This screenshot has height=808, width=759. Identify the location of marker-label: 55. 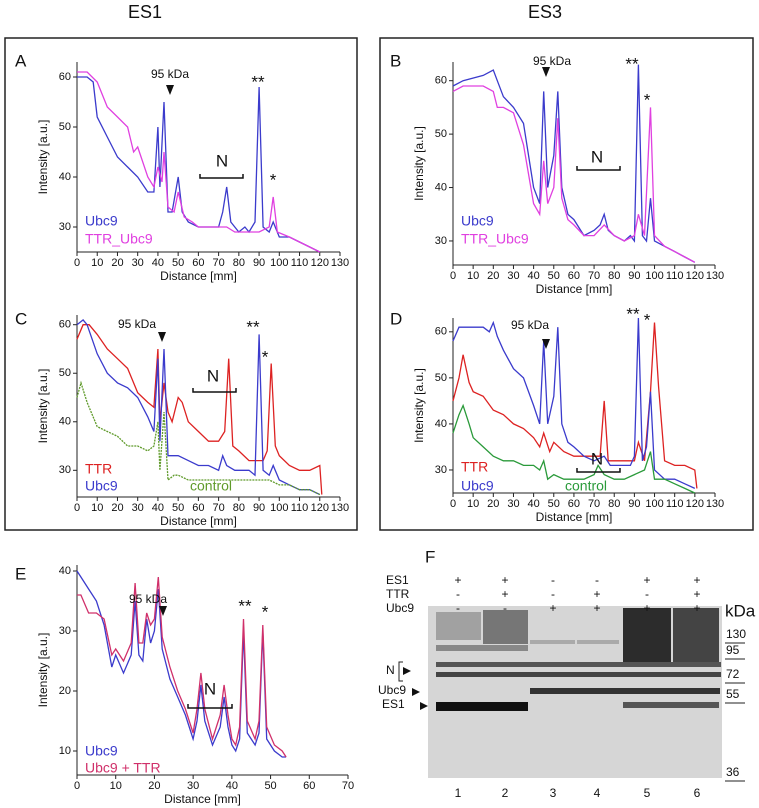
(733, 694).